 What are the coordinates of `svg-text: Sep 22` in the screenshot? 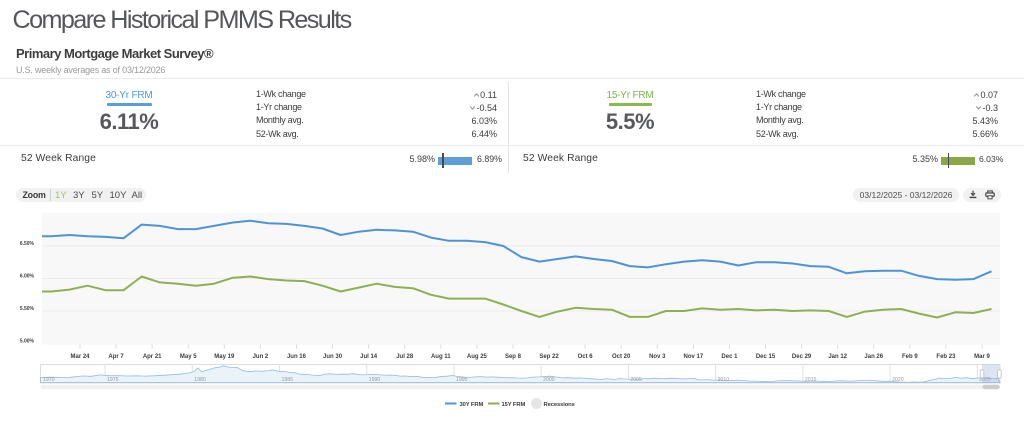 It's located at (549, 357).